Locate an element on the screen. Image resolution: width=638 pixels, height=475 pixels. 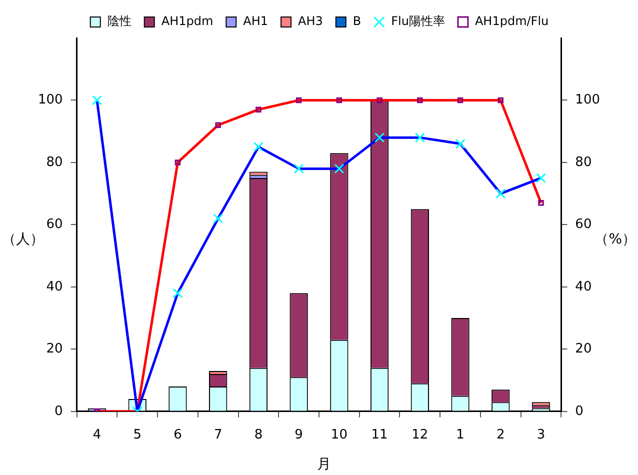
legend-label: AH3 is located at coordinates (310, 21).